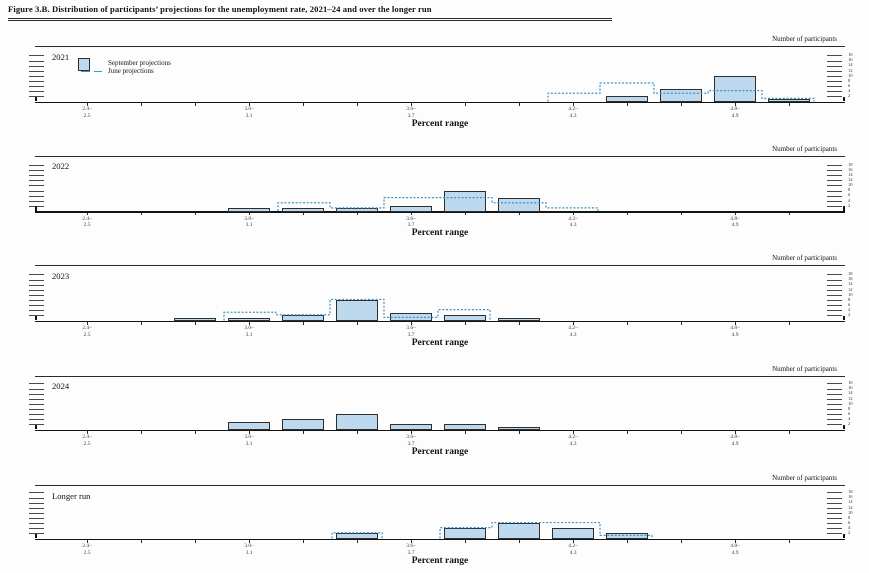 Image resolution: width=869 pixels, height=573 pixels. What do you see at coordinates (849, 91) in the screenshot?
I see `y-tick-label: 4` at bounding box center [849, 91].